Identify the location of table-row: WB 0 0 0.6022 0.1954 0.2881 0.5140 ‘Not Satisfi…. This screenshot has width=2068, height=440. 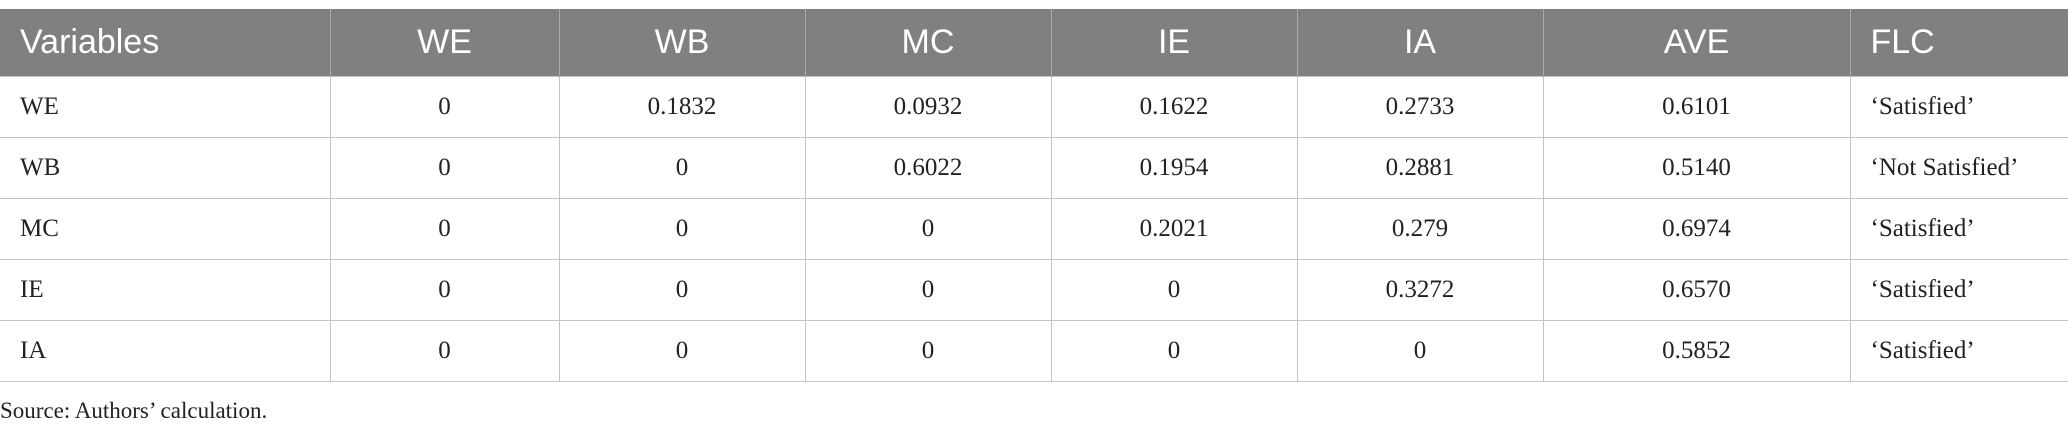
(1034, 168).